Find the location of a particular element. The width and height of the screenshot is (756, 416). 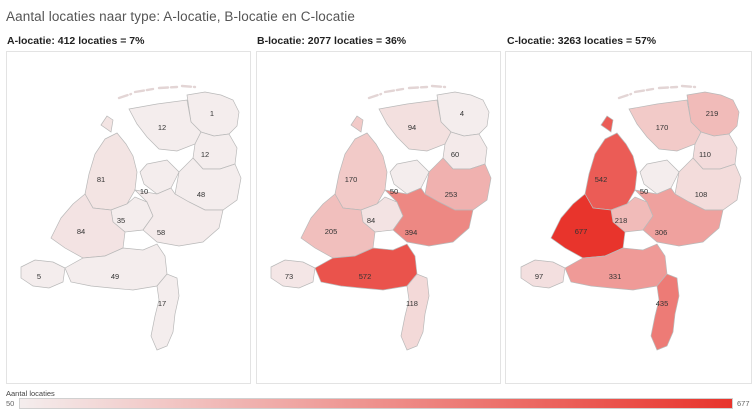

region-value-label-drenthe: 12 is located at coordinates (205, 154).